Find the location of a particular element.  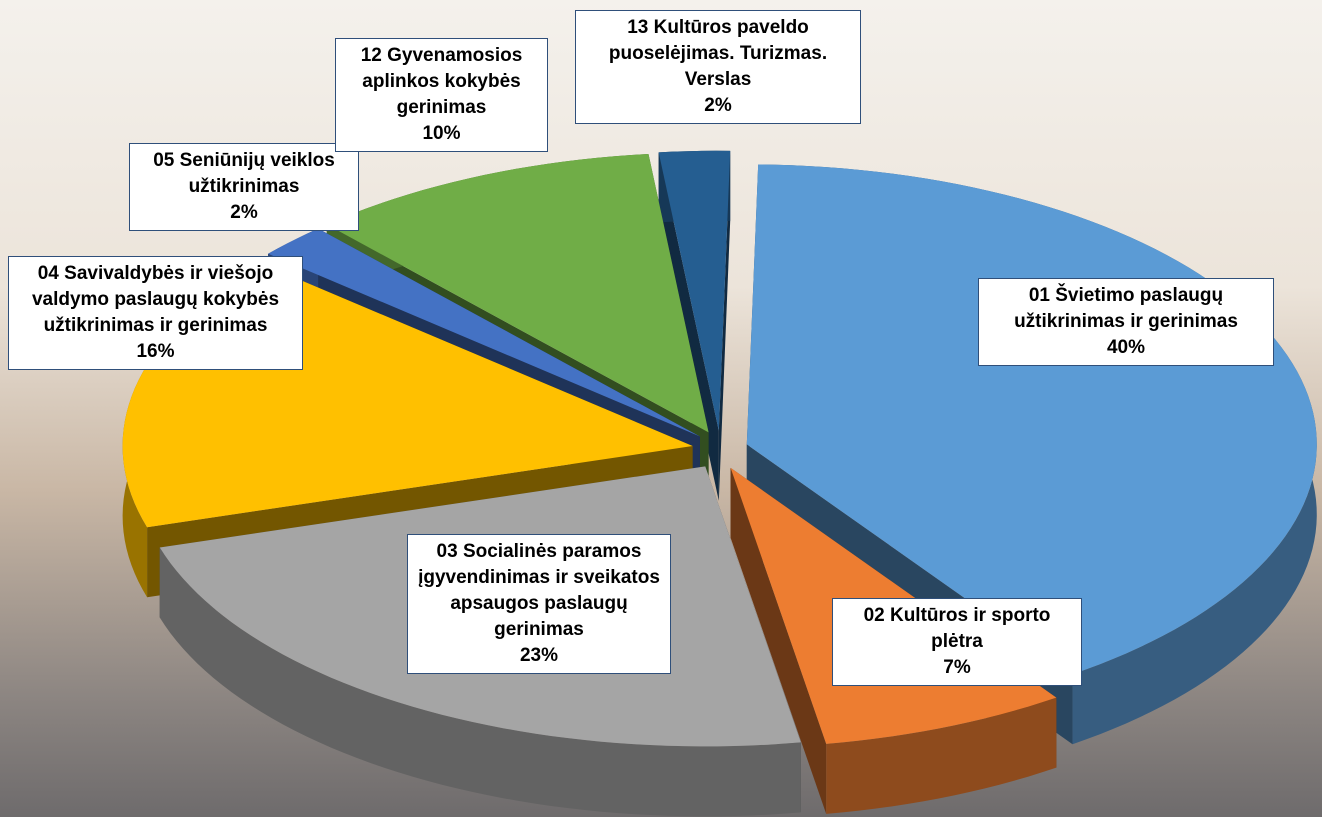

data-label: 02 Kultūros ir sporto plėtra 7% is located at coordinates (957, 642).